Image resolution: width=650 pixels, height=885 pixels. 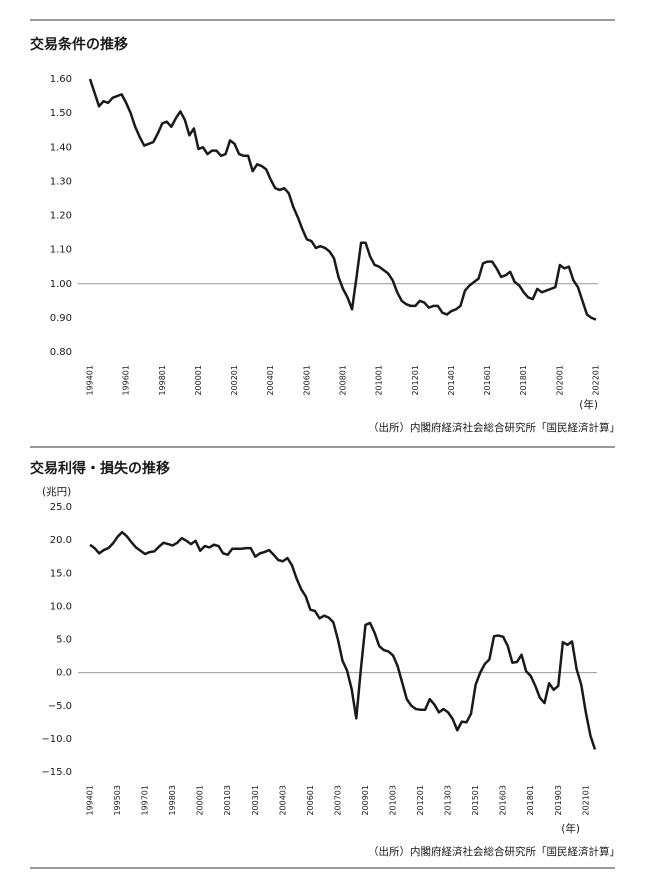 I want to click on x-tick-label: 200401, so click(x=270, y=380).